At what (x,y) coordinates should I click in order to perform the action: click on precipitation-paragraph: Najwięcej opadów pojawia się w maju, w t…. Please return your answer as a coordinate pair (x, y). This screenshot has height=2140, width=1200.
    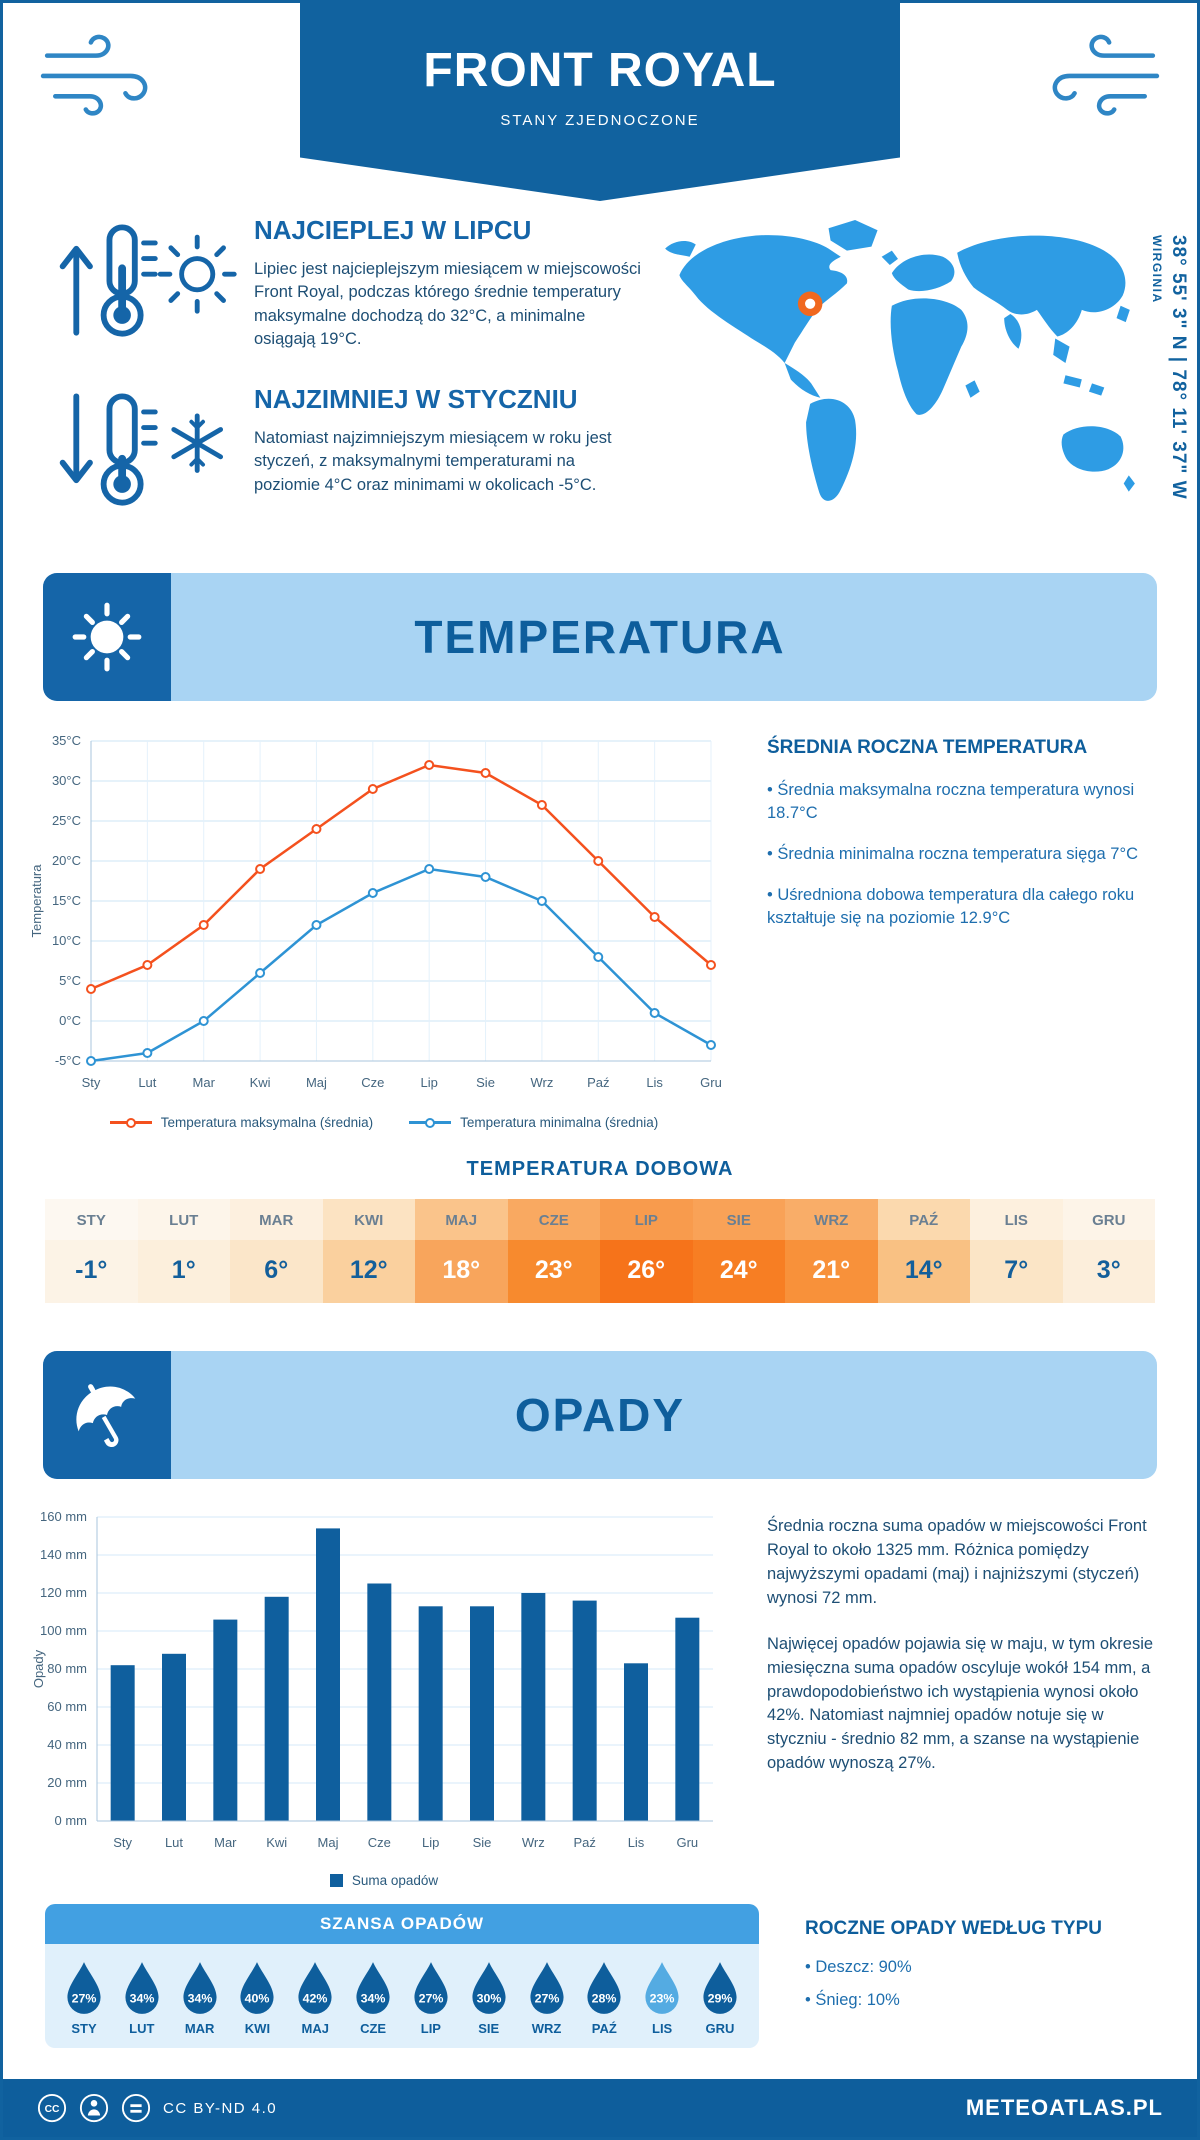
    Looking at the image, I should click on (960, 1703).